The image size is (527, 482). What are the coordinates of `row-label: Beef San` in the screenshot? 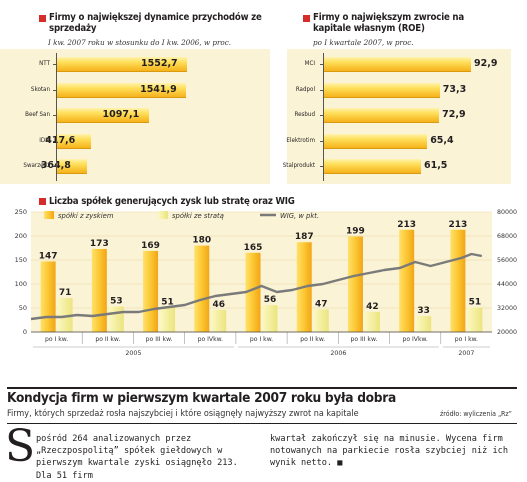 It's located at (37, 114).